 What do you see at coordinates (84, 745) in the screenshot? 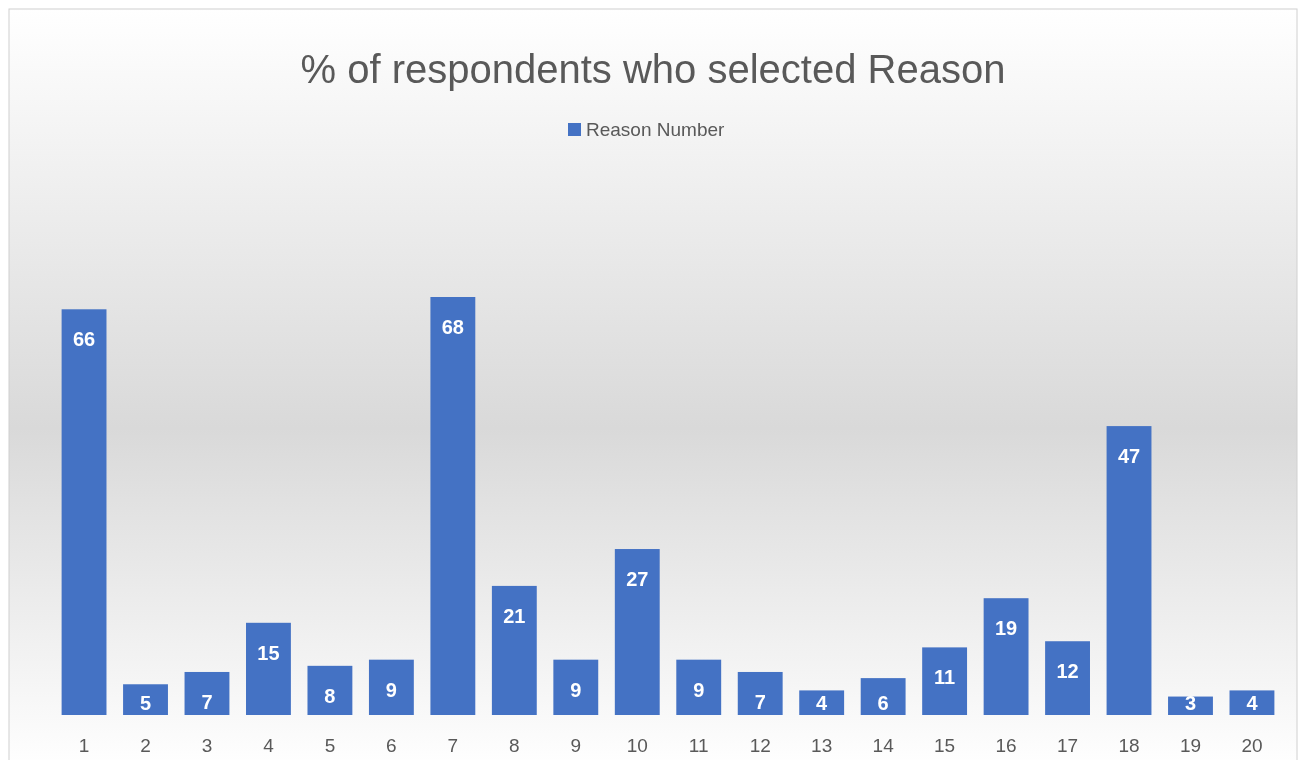
I see `x-tick-label: 1` at bounding box center [84, 745].